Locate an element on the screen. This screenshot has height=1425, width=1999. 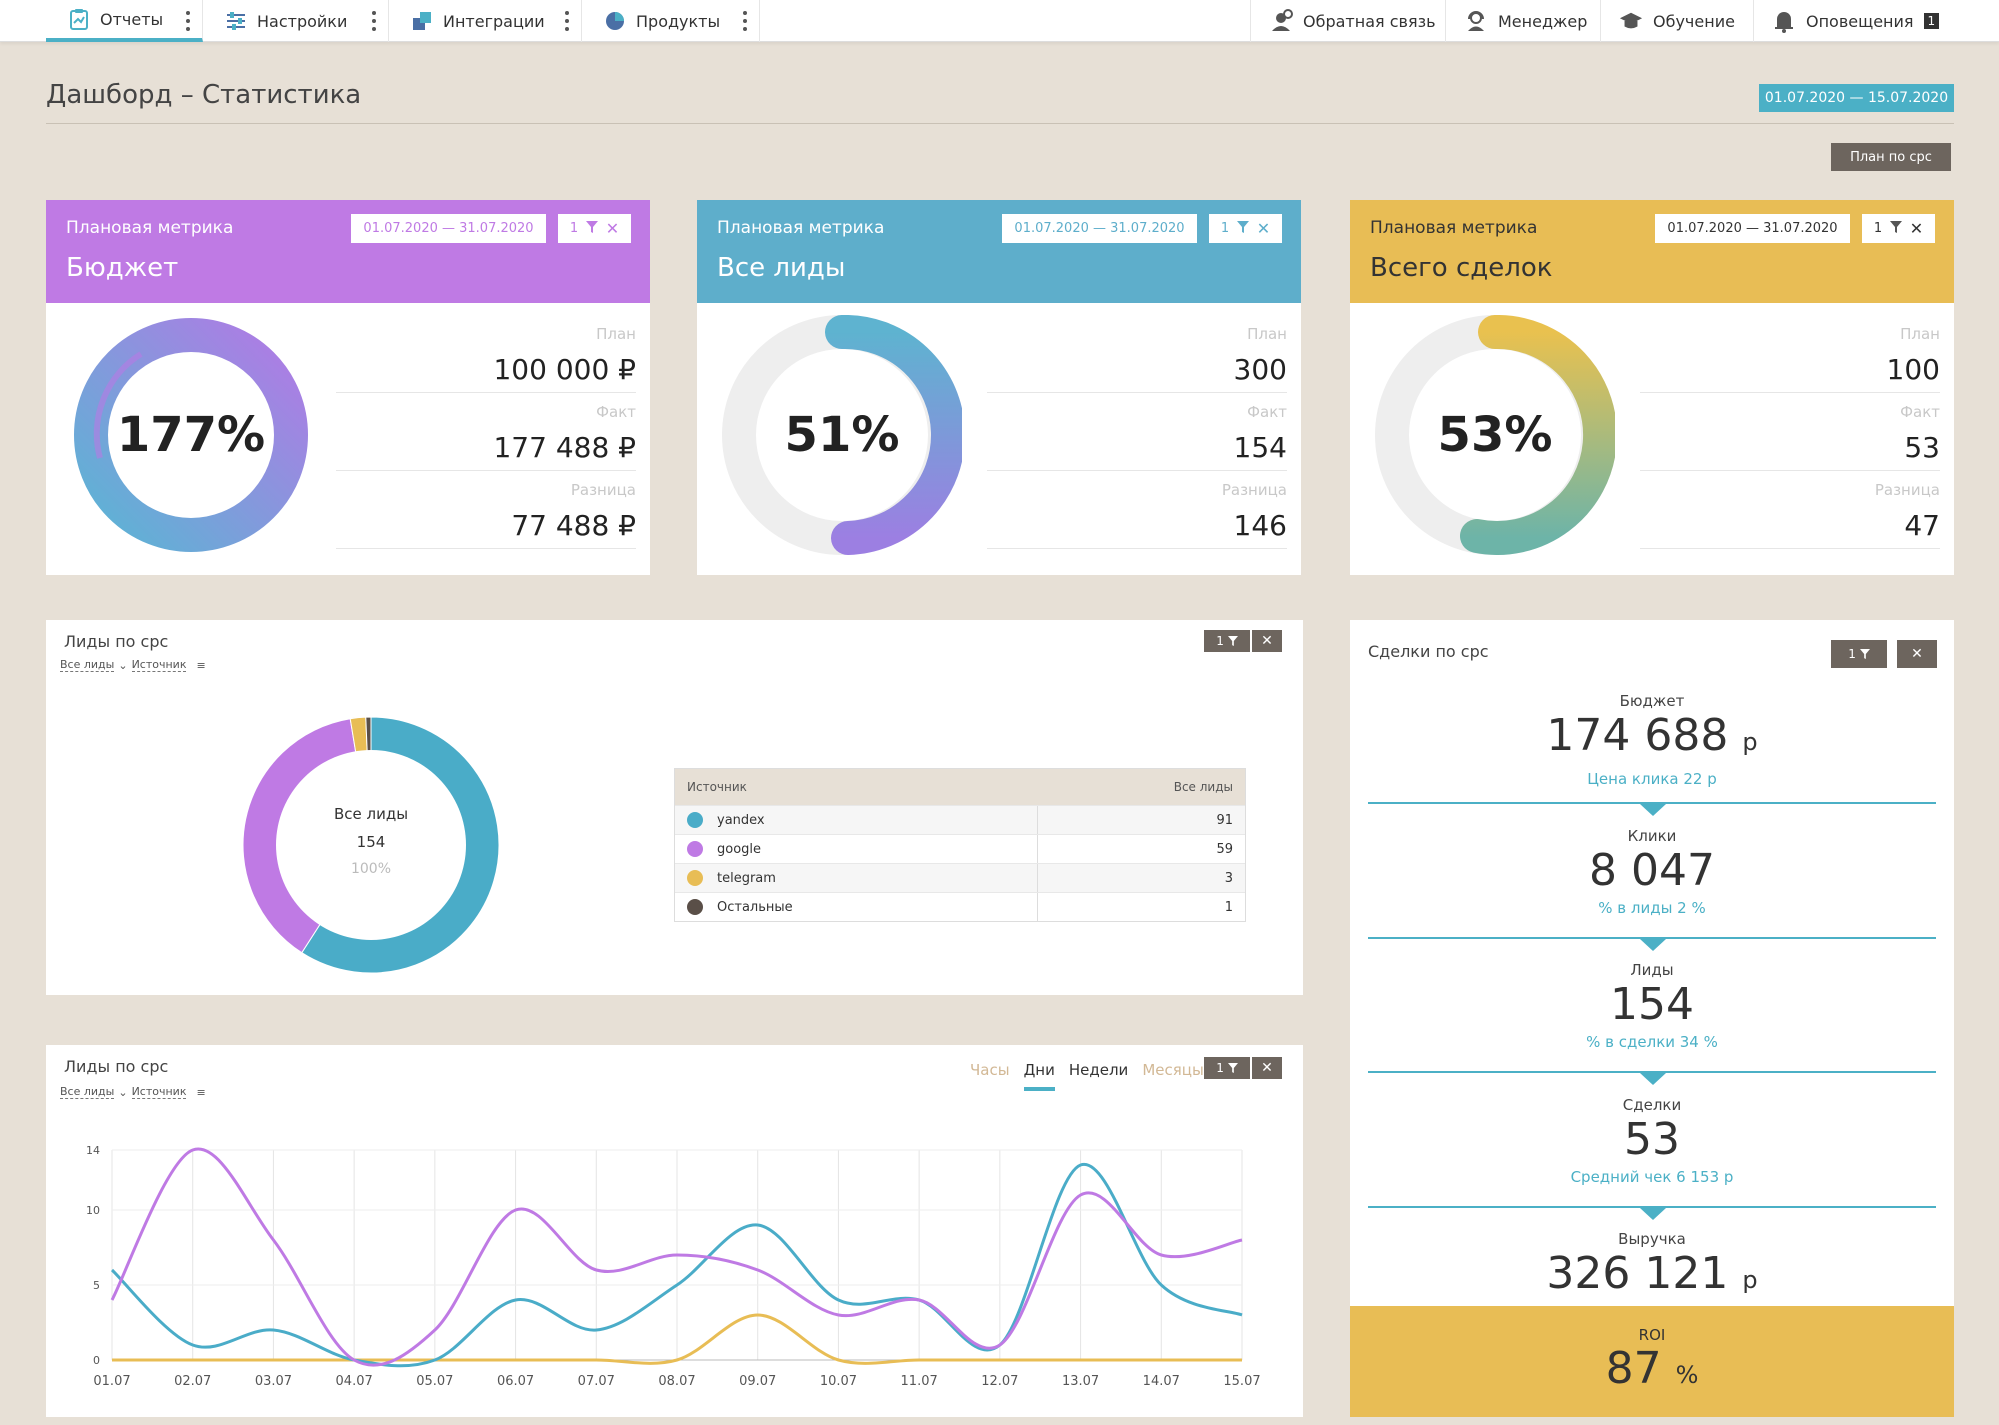
tab-products: Продукты is located at coordinates (671, 21).